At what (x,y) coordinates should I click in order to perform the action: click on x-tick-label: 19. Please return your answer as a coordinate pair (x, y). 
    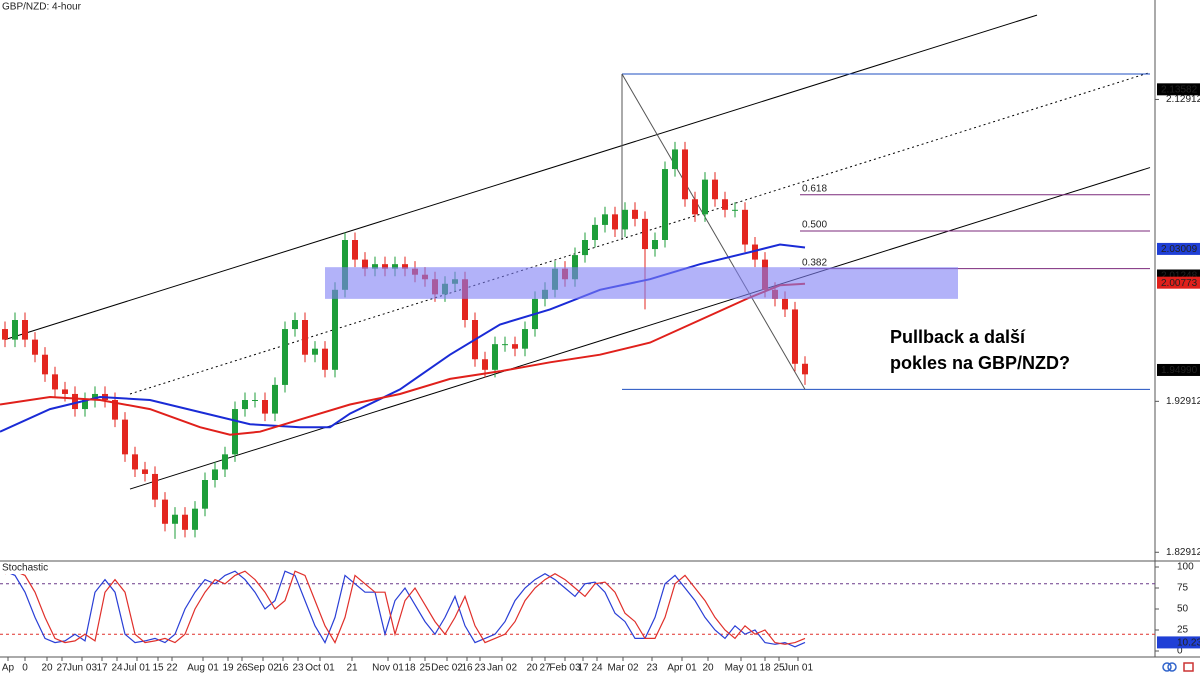
    Looking at the image, I should click on (228, 668).